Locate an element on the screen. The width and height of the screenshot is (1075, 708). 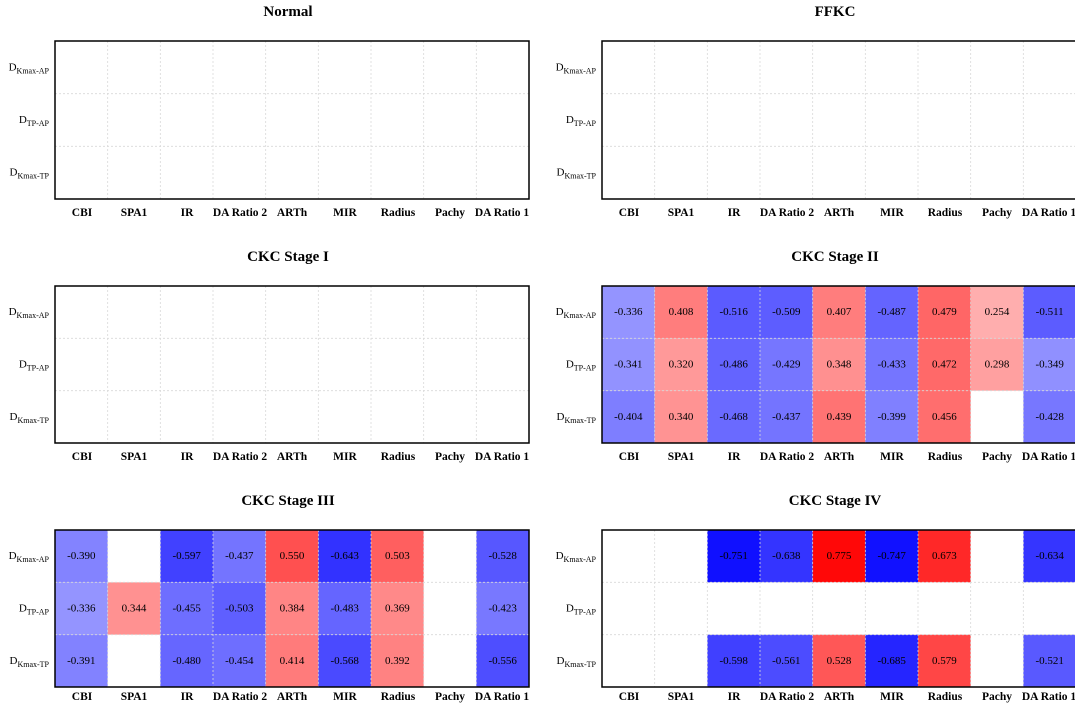
cell-value-label: -0.404 is located at coordinates (628, 417).